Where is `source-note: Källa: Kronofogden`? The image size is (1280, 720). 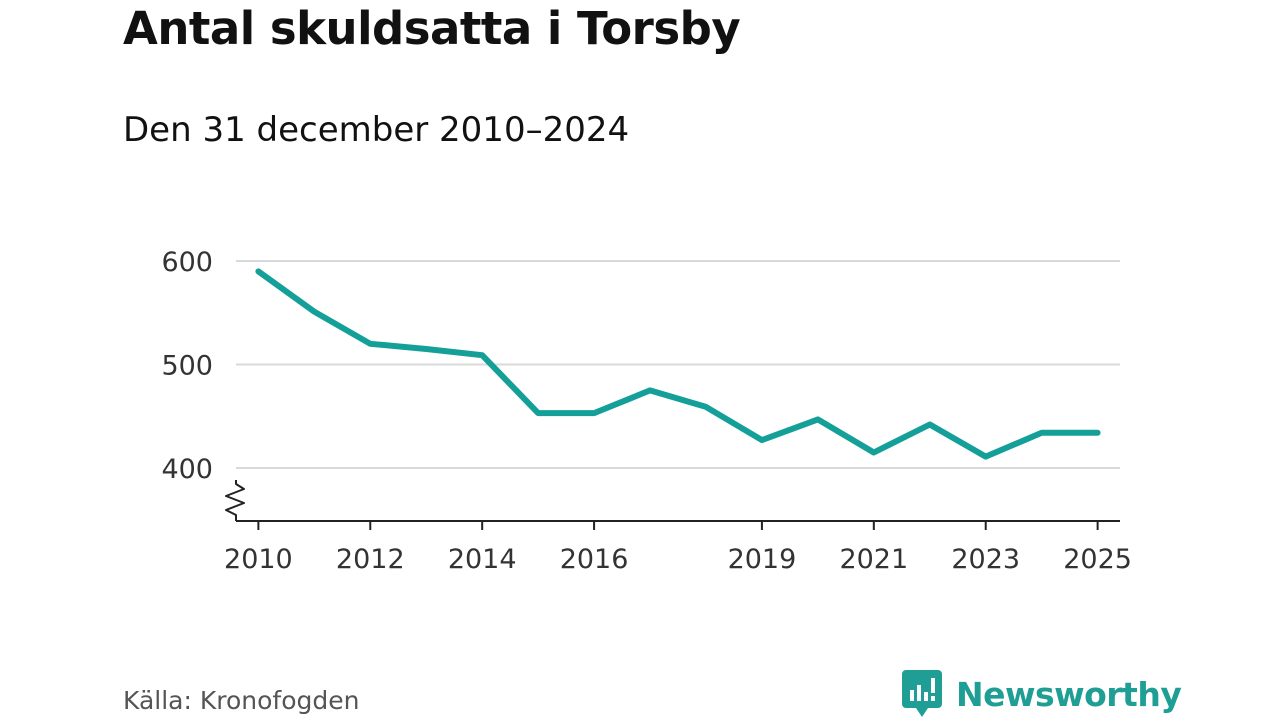
source-note: Källa: Kronofogden is located at coordinates (241, 700).